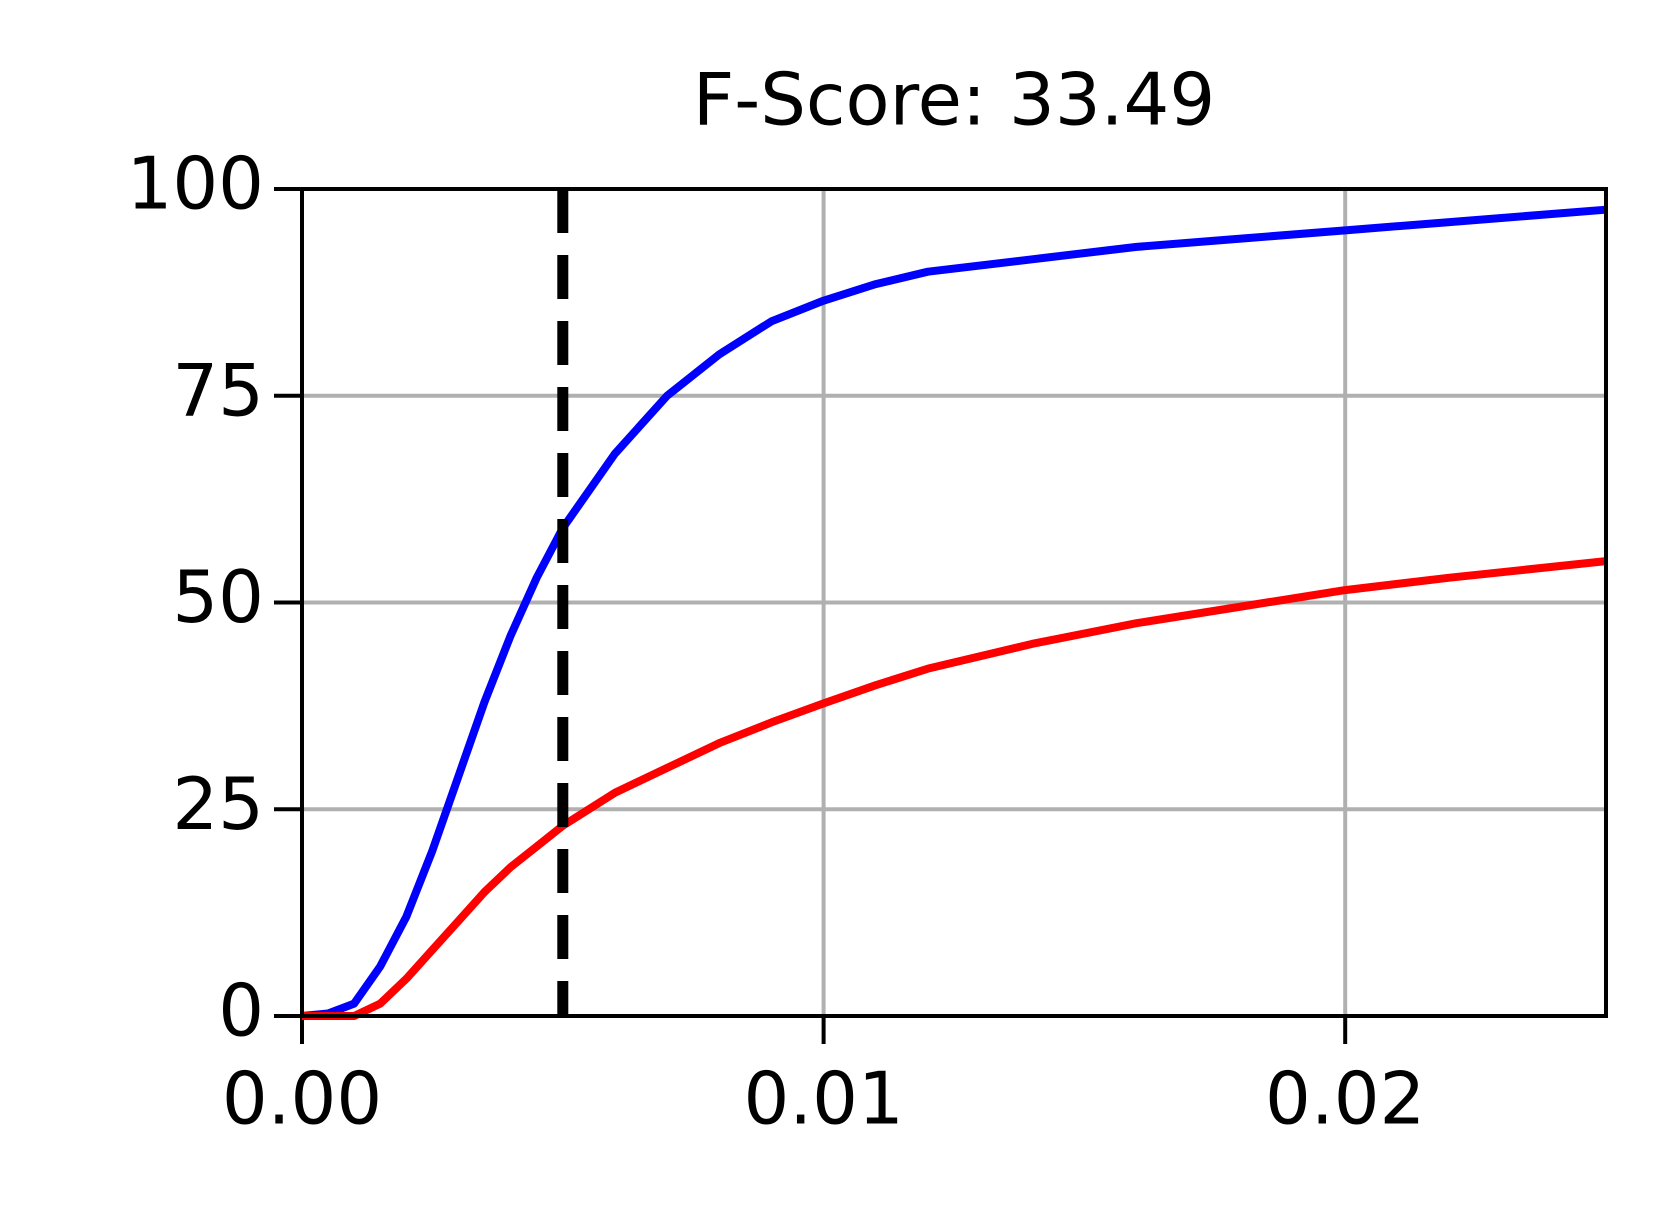  Describe the element at coordinates (218, 597) in the screenshot. I see `y-tick-label: 50` at that location.